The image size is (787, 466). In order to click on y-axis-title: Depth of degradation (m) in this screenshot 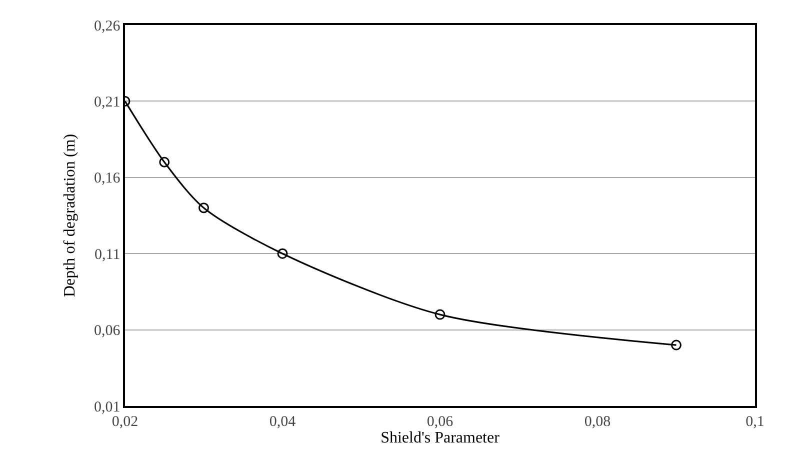, I will do `click(69, 216)`.